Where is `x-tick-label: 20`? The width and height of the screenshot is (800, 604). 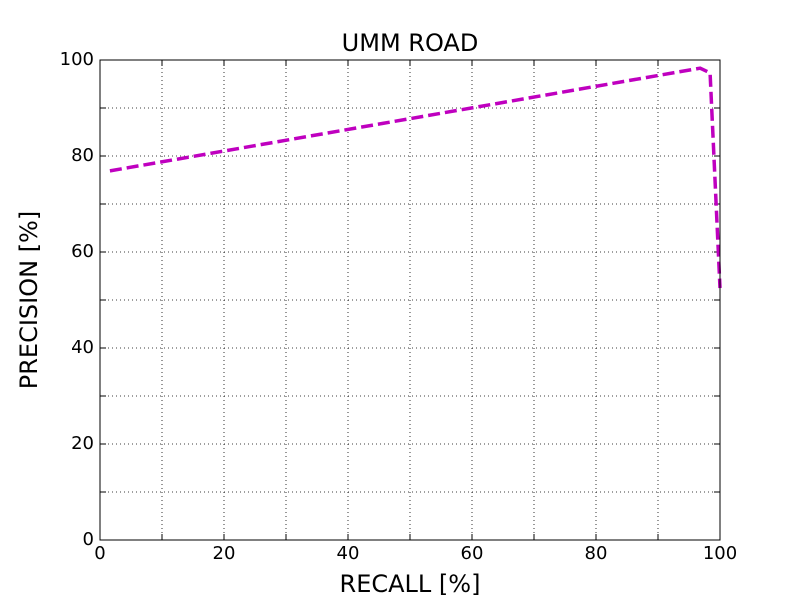 x-tick-label: 20 is located at coordinates (224, 553).